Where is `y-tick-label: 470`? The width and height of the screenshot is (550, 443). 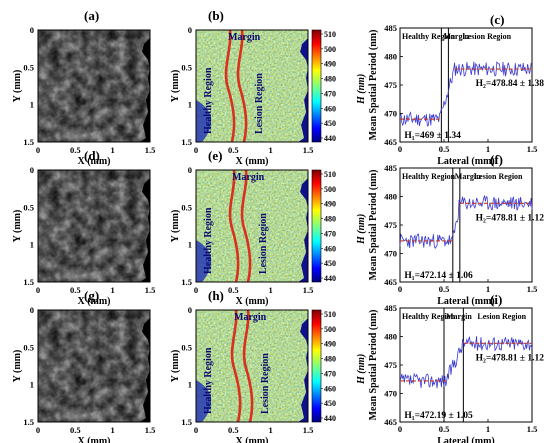 y-tick-label: 470 is located at coordinates (390, 254).